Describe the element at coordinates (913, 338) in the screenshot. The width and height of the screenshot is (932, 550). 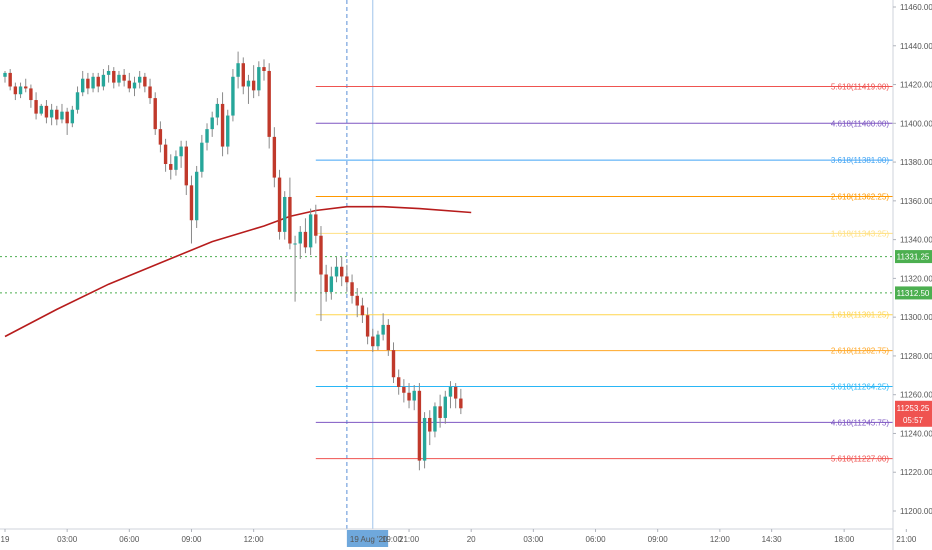
I see `price-axis-tags: 11331.25 11312.50 11253.25 05:57` at that location.